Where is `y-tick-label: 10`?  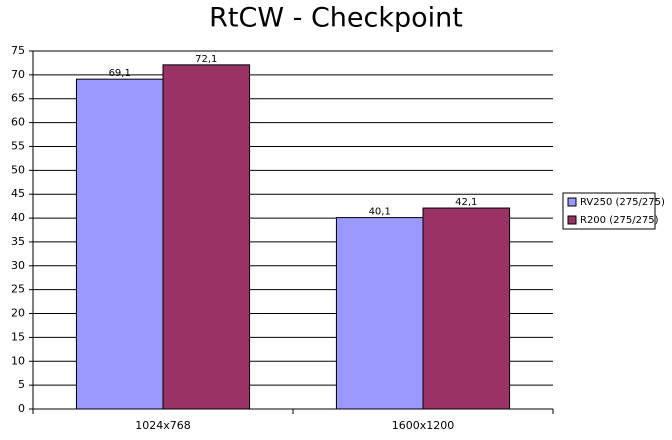
y-tick-label: 10 is located at coordinates (18, 360).